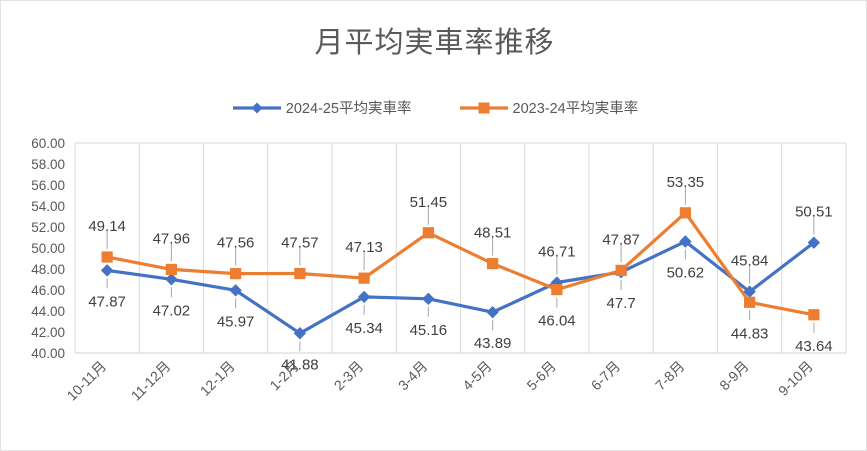 The width and height of the screenshot is (867, 451). Describe the element at coordinates (734, 376) in the screenshot. I see `x-axis-category-label: 8-9月` at that location.